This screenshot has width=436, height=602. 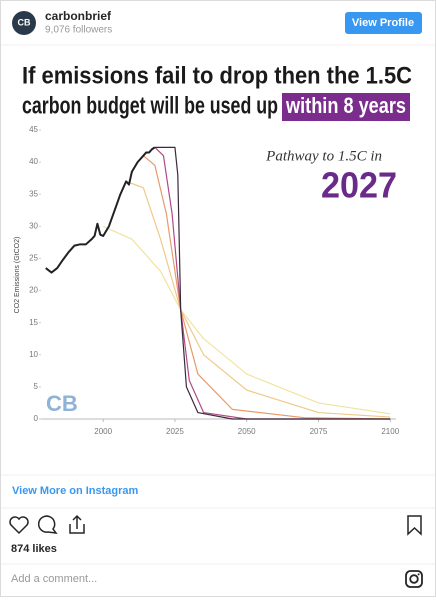 I want to click on avatar, so click(x=24, y=23).